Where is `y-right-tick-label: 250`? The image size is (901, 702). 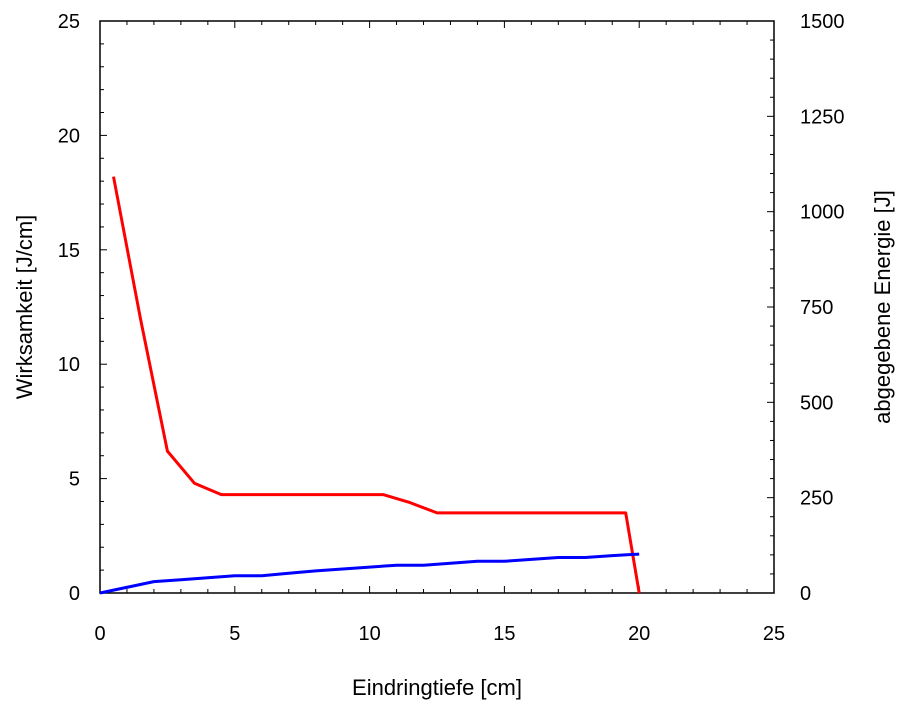
y-right-tick-label: 250 is located at coordinates (816, 499).